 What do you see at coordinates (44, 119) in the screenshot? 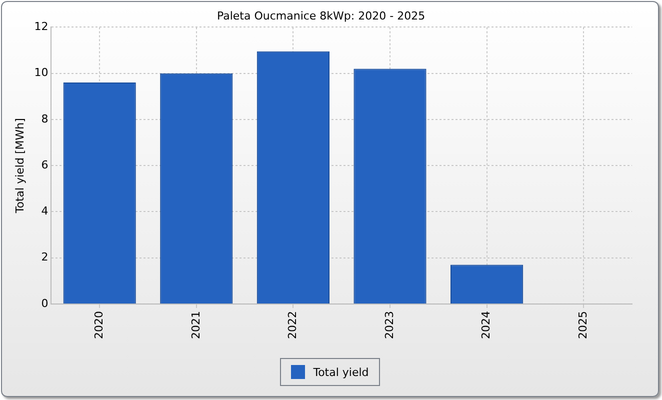
I see `y-tick-label: 8` at bounding box center [44, 119].